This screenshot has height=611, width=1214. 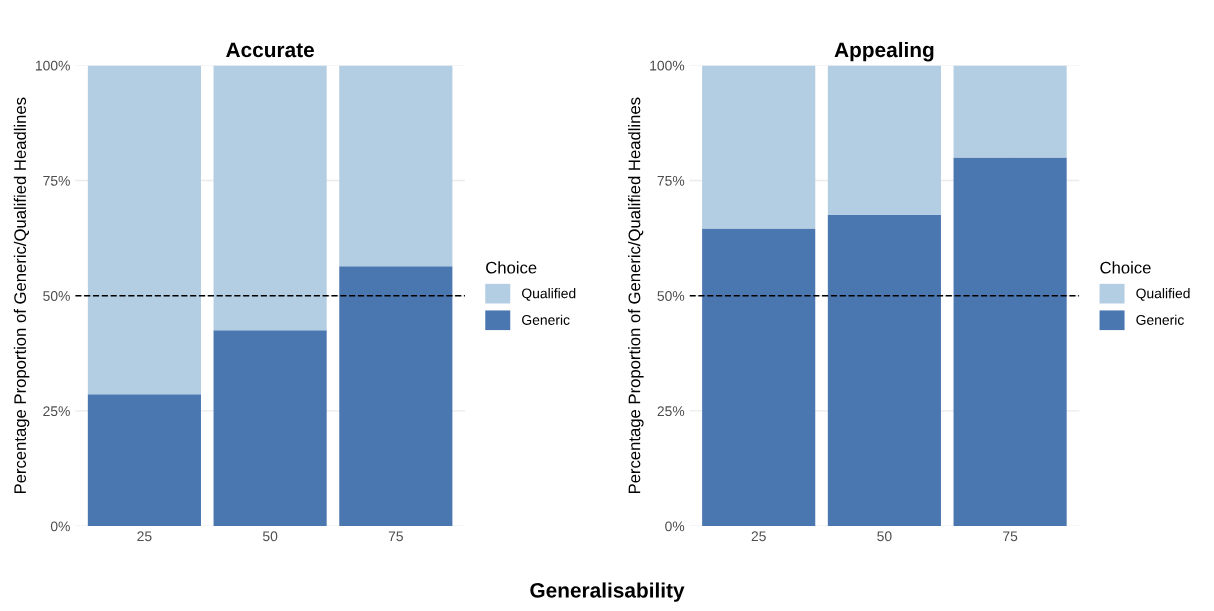 What do you see at coordinates (607, 592) in the screenshot?
I see `x-axis-title: Generalisability` at bounding box center [607, 592].